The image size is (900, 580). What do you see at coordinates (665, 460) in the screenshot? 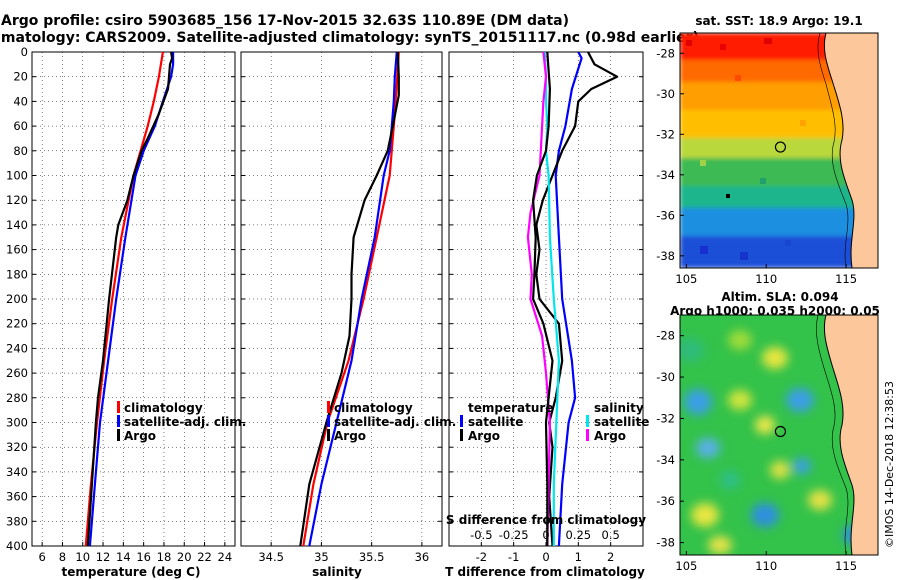
I see `map-y-tick-label: -34` at bounding box center [665, 460].